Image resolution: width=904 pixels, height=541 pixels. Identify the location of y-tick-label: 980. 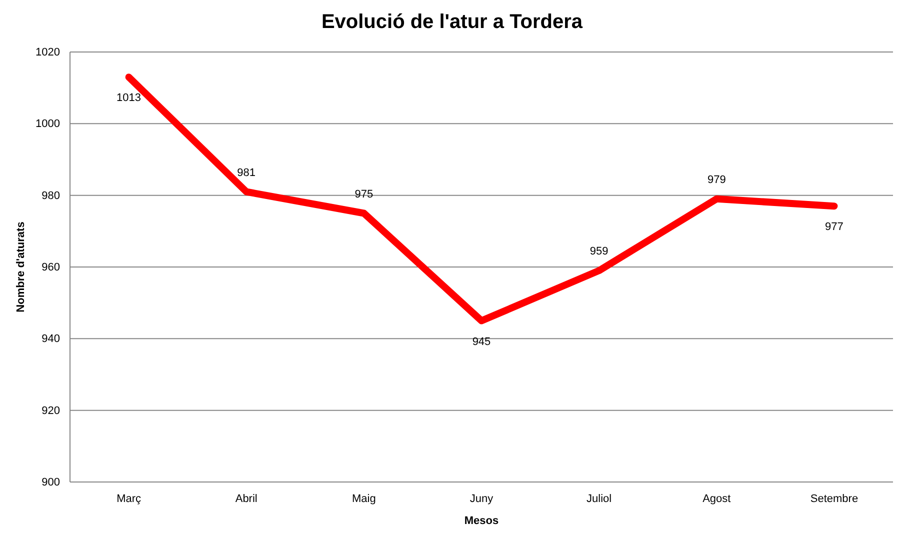
(51, 196).